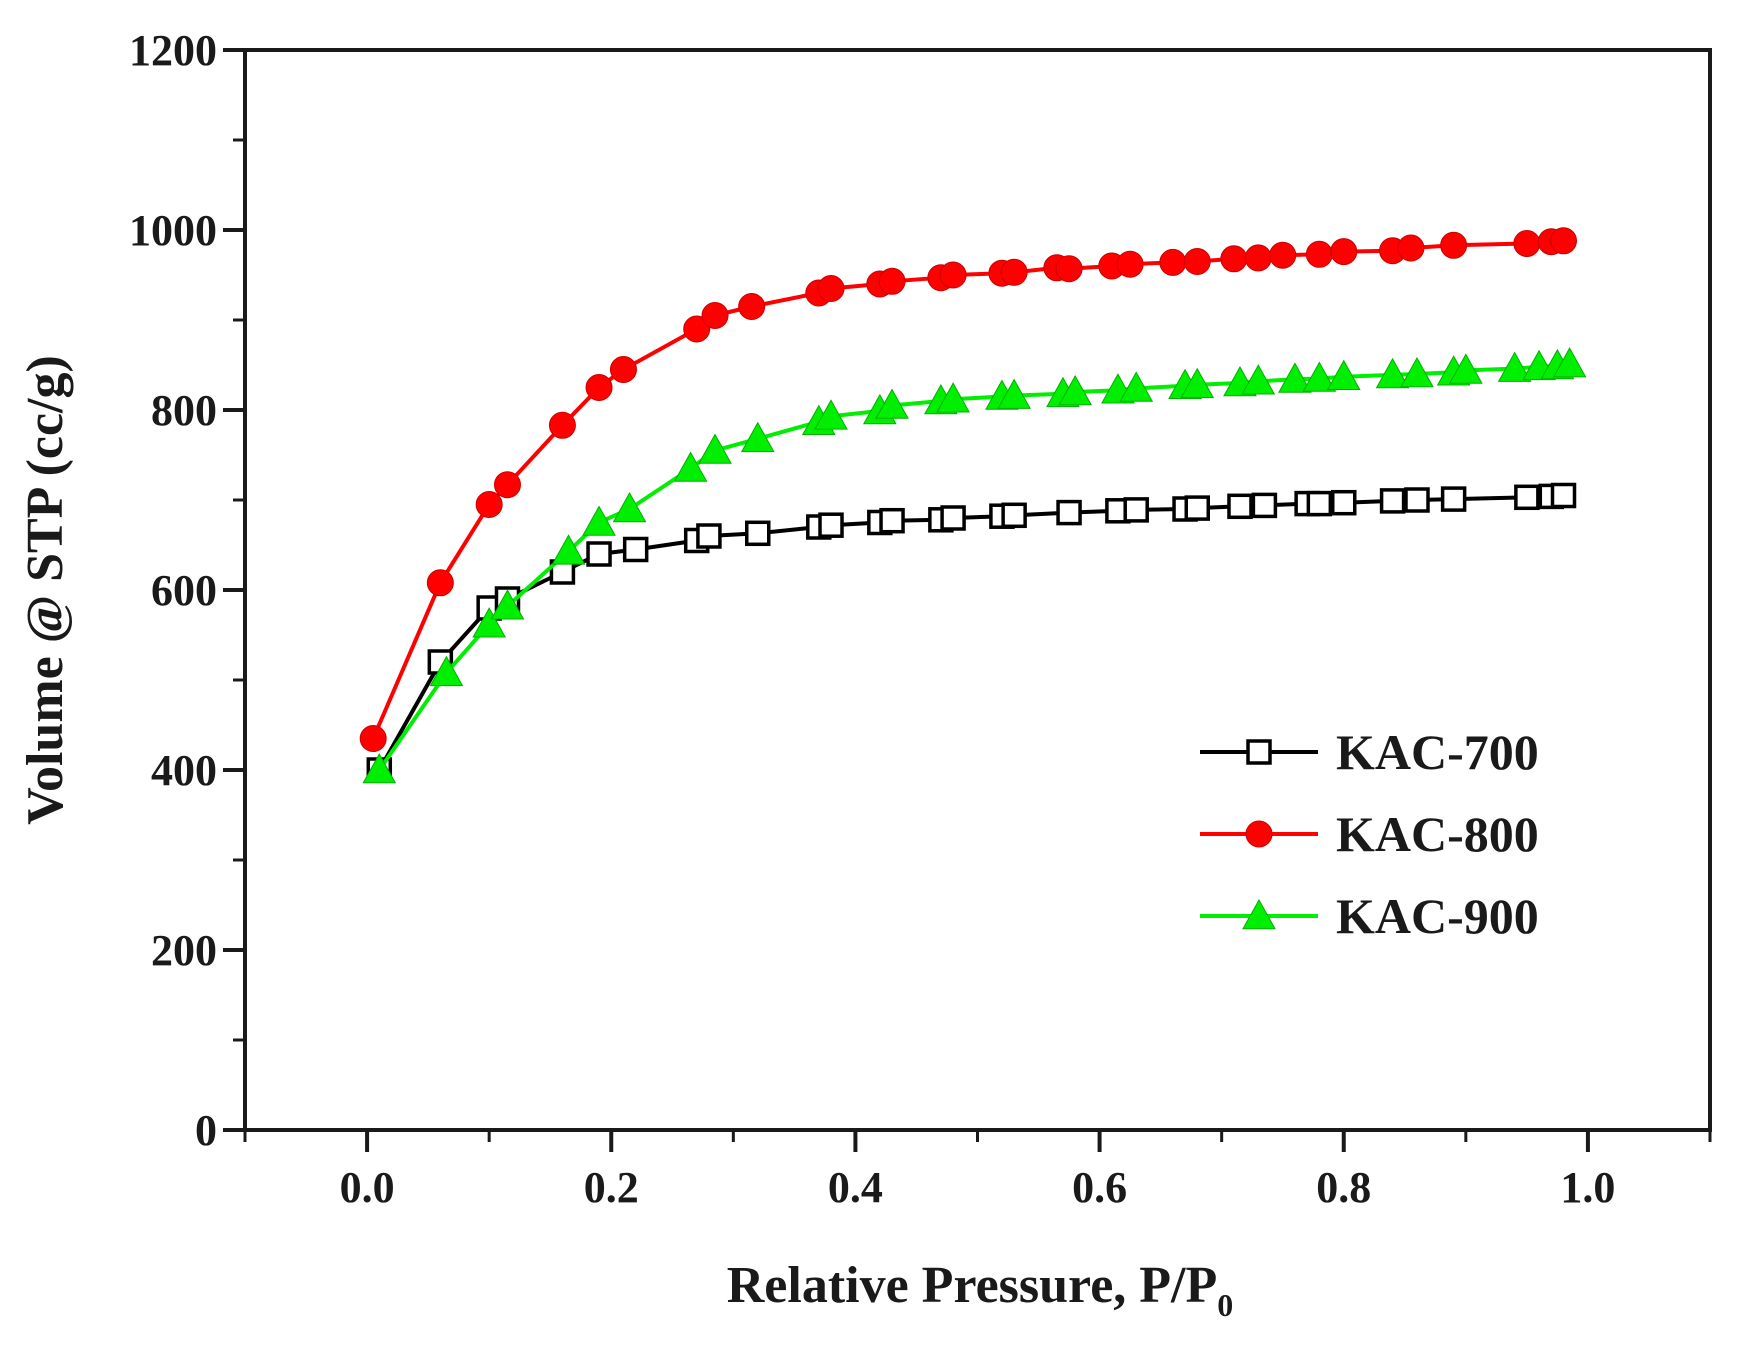 This screenshot has height=1370, width=1738. What do you see at coordinates (184, 770) in the screenshot?
I see `y-tick-label: 400` at bounding box center [184, 770].